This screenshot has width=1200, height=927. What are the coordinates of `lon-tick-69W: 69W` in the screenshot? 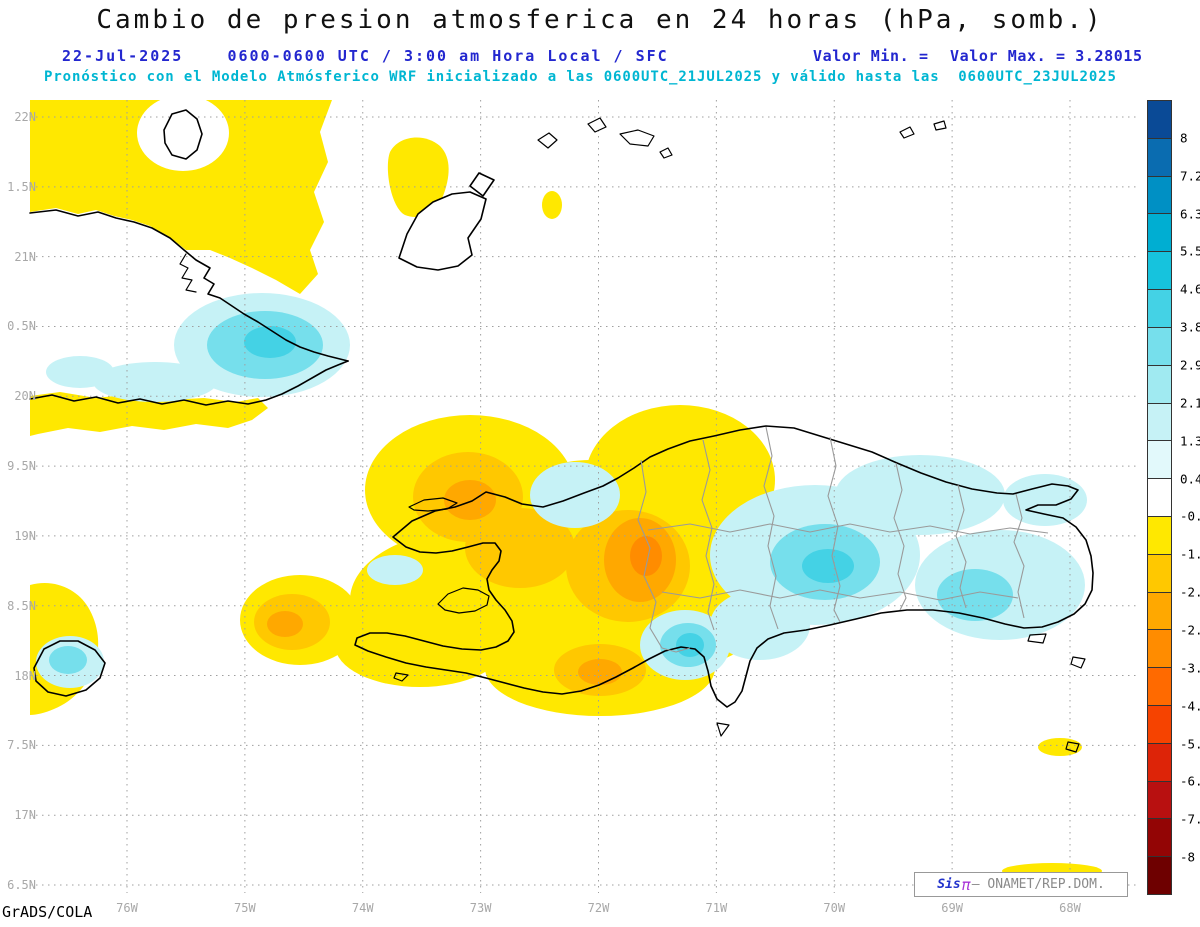 It's located at (952, 908).